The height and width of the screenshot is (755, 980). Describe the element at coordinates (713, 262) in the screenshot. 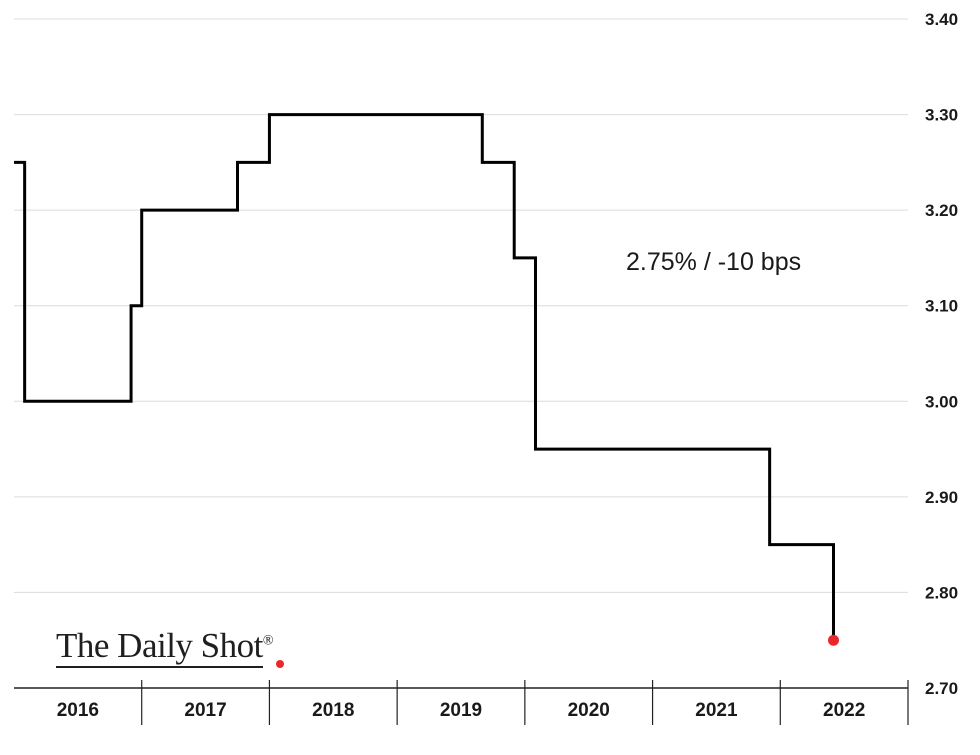

I see `chart-annotation: 2.75% / -10 bps` at that location.